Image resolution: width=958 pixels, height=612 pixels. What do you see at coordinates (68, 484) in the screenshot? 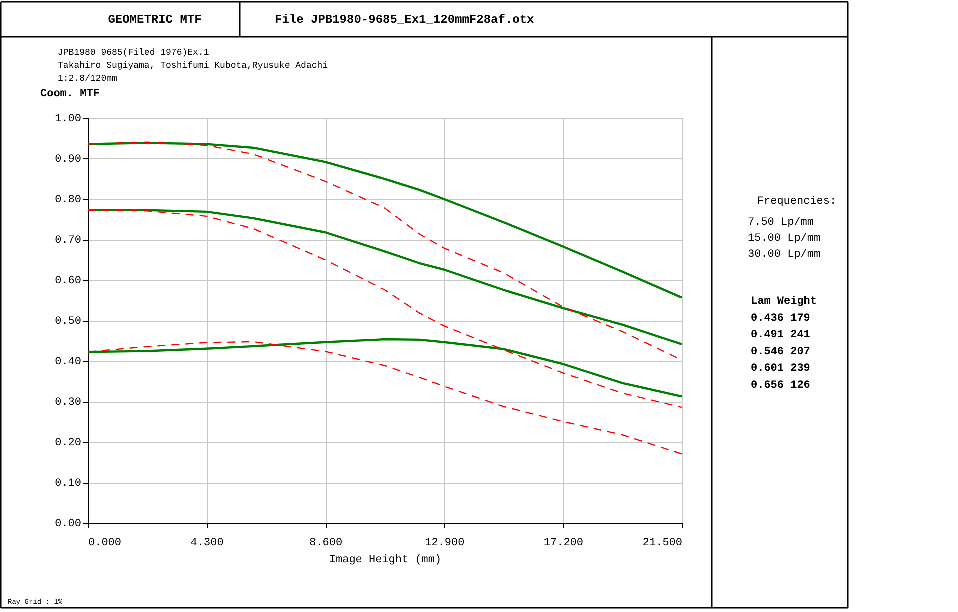
I see `y-tick-label: 0.10` at bounding box center [68, 484].